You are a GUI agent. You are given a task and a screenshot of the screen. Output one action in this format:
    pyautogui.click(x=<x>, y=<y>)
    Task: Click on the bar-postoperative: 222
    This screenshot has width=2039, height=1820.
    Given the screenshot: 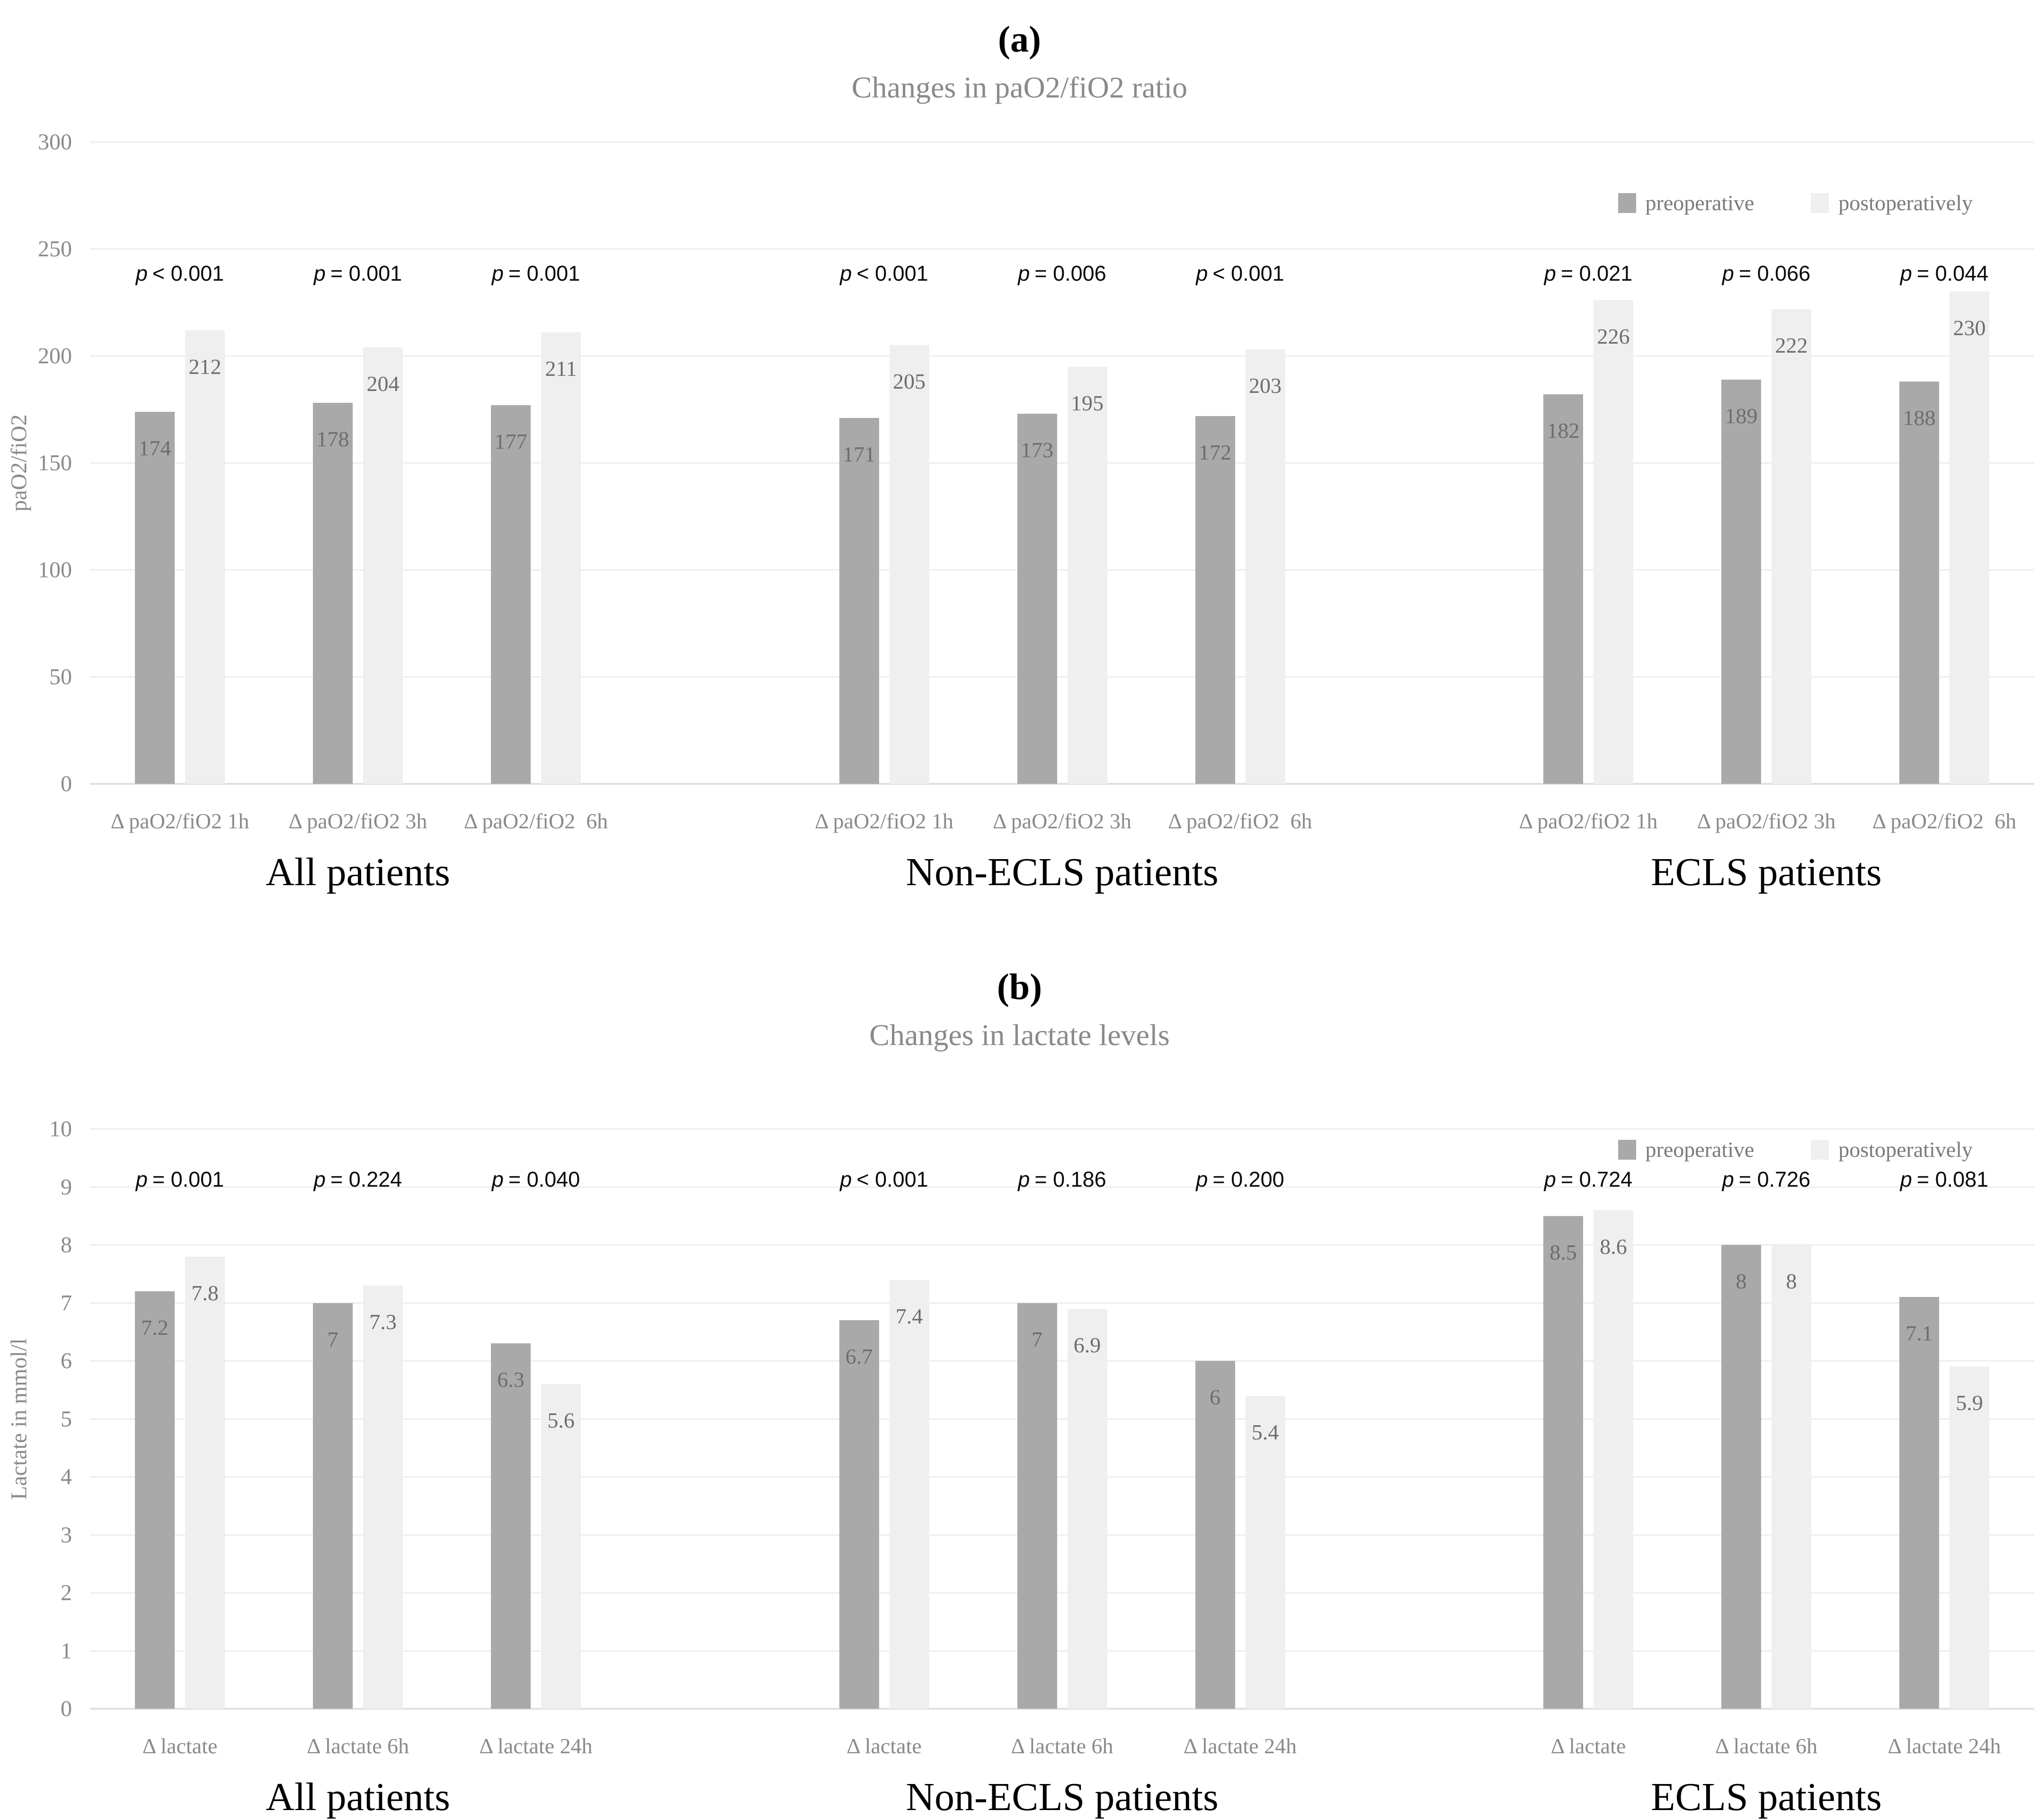 What is the action you would take?
    pyautogui.click(x=1791, y=546)
    